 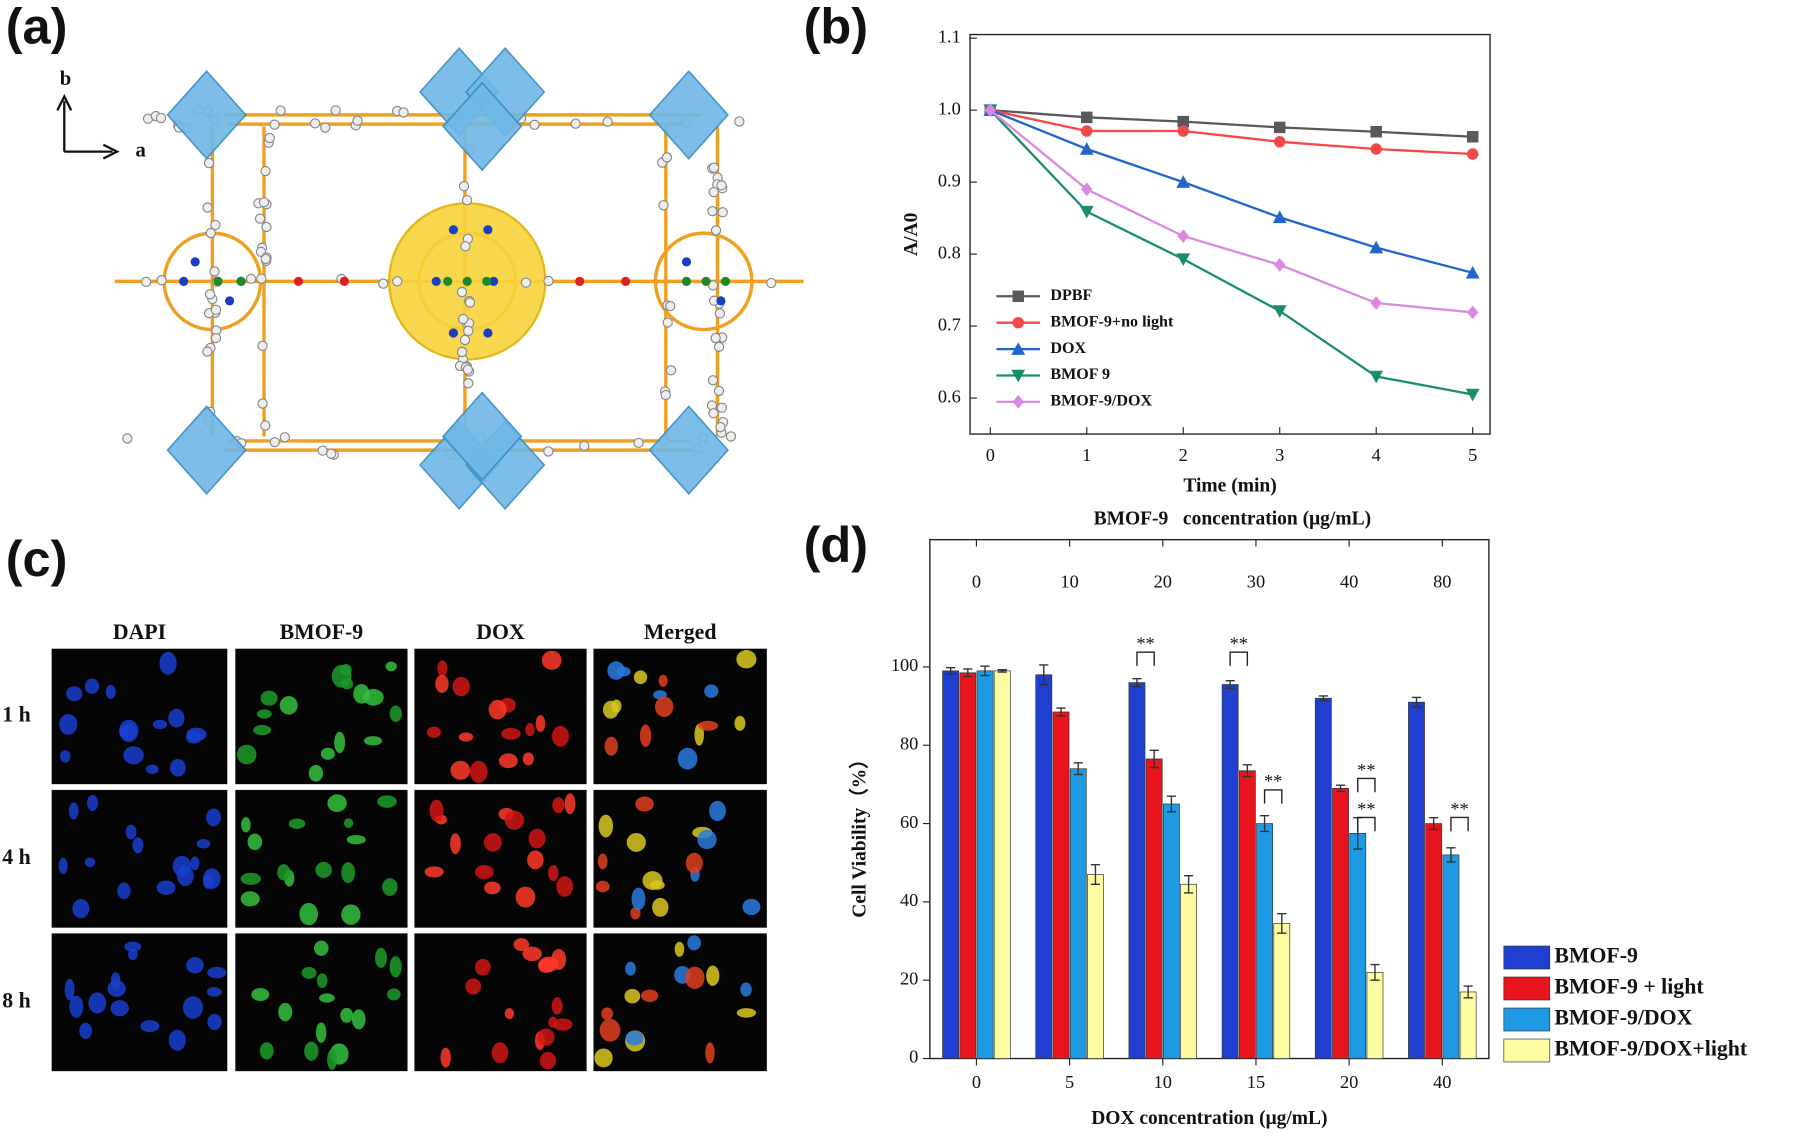 I want to click on y-tick-label: 1.1, so click(x=949, y=36).